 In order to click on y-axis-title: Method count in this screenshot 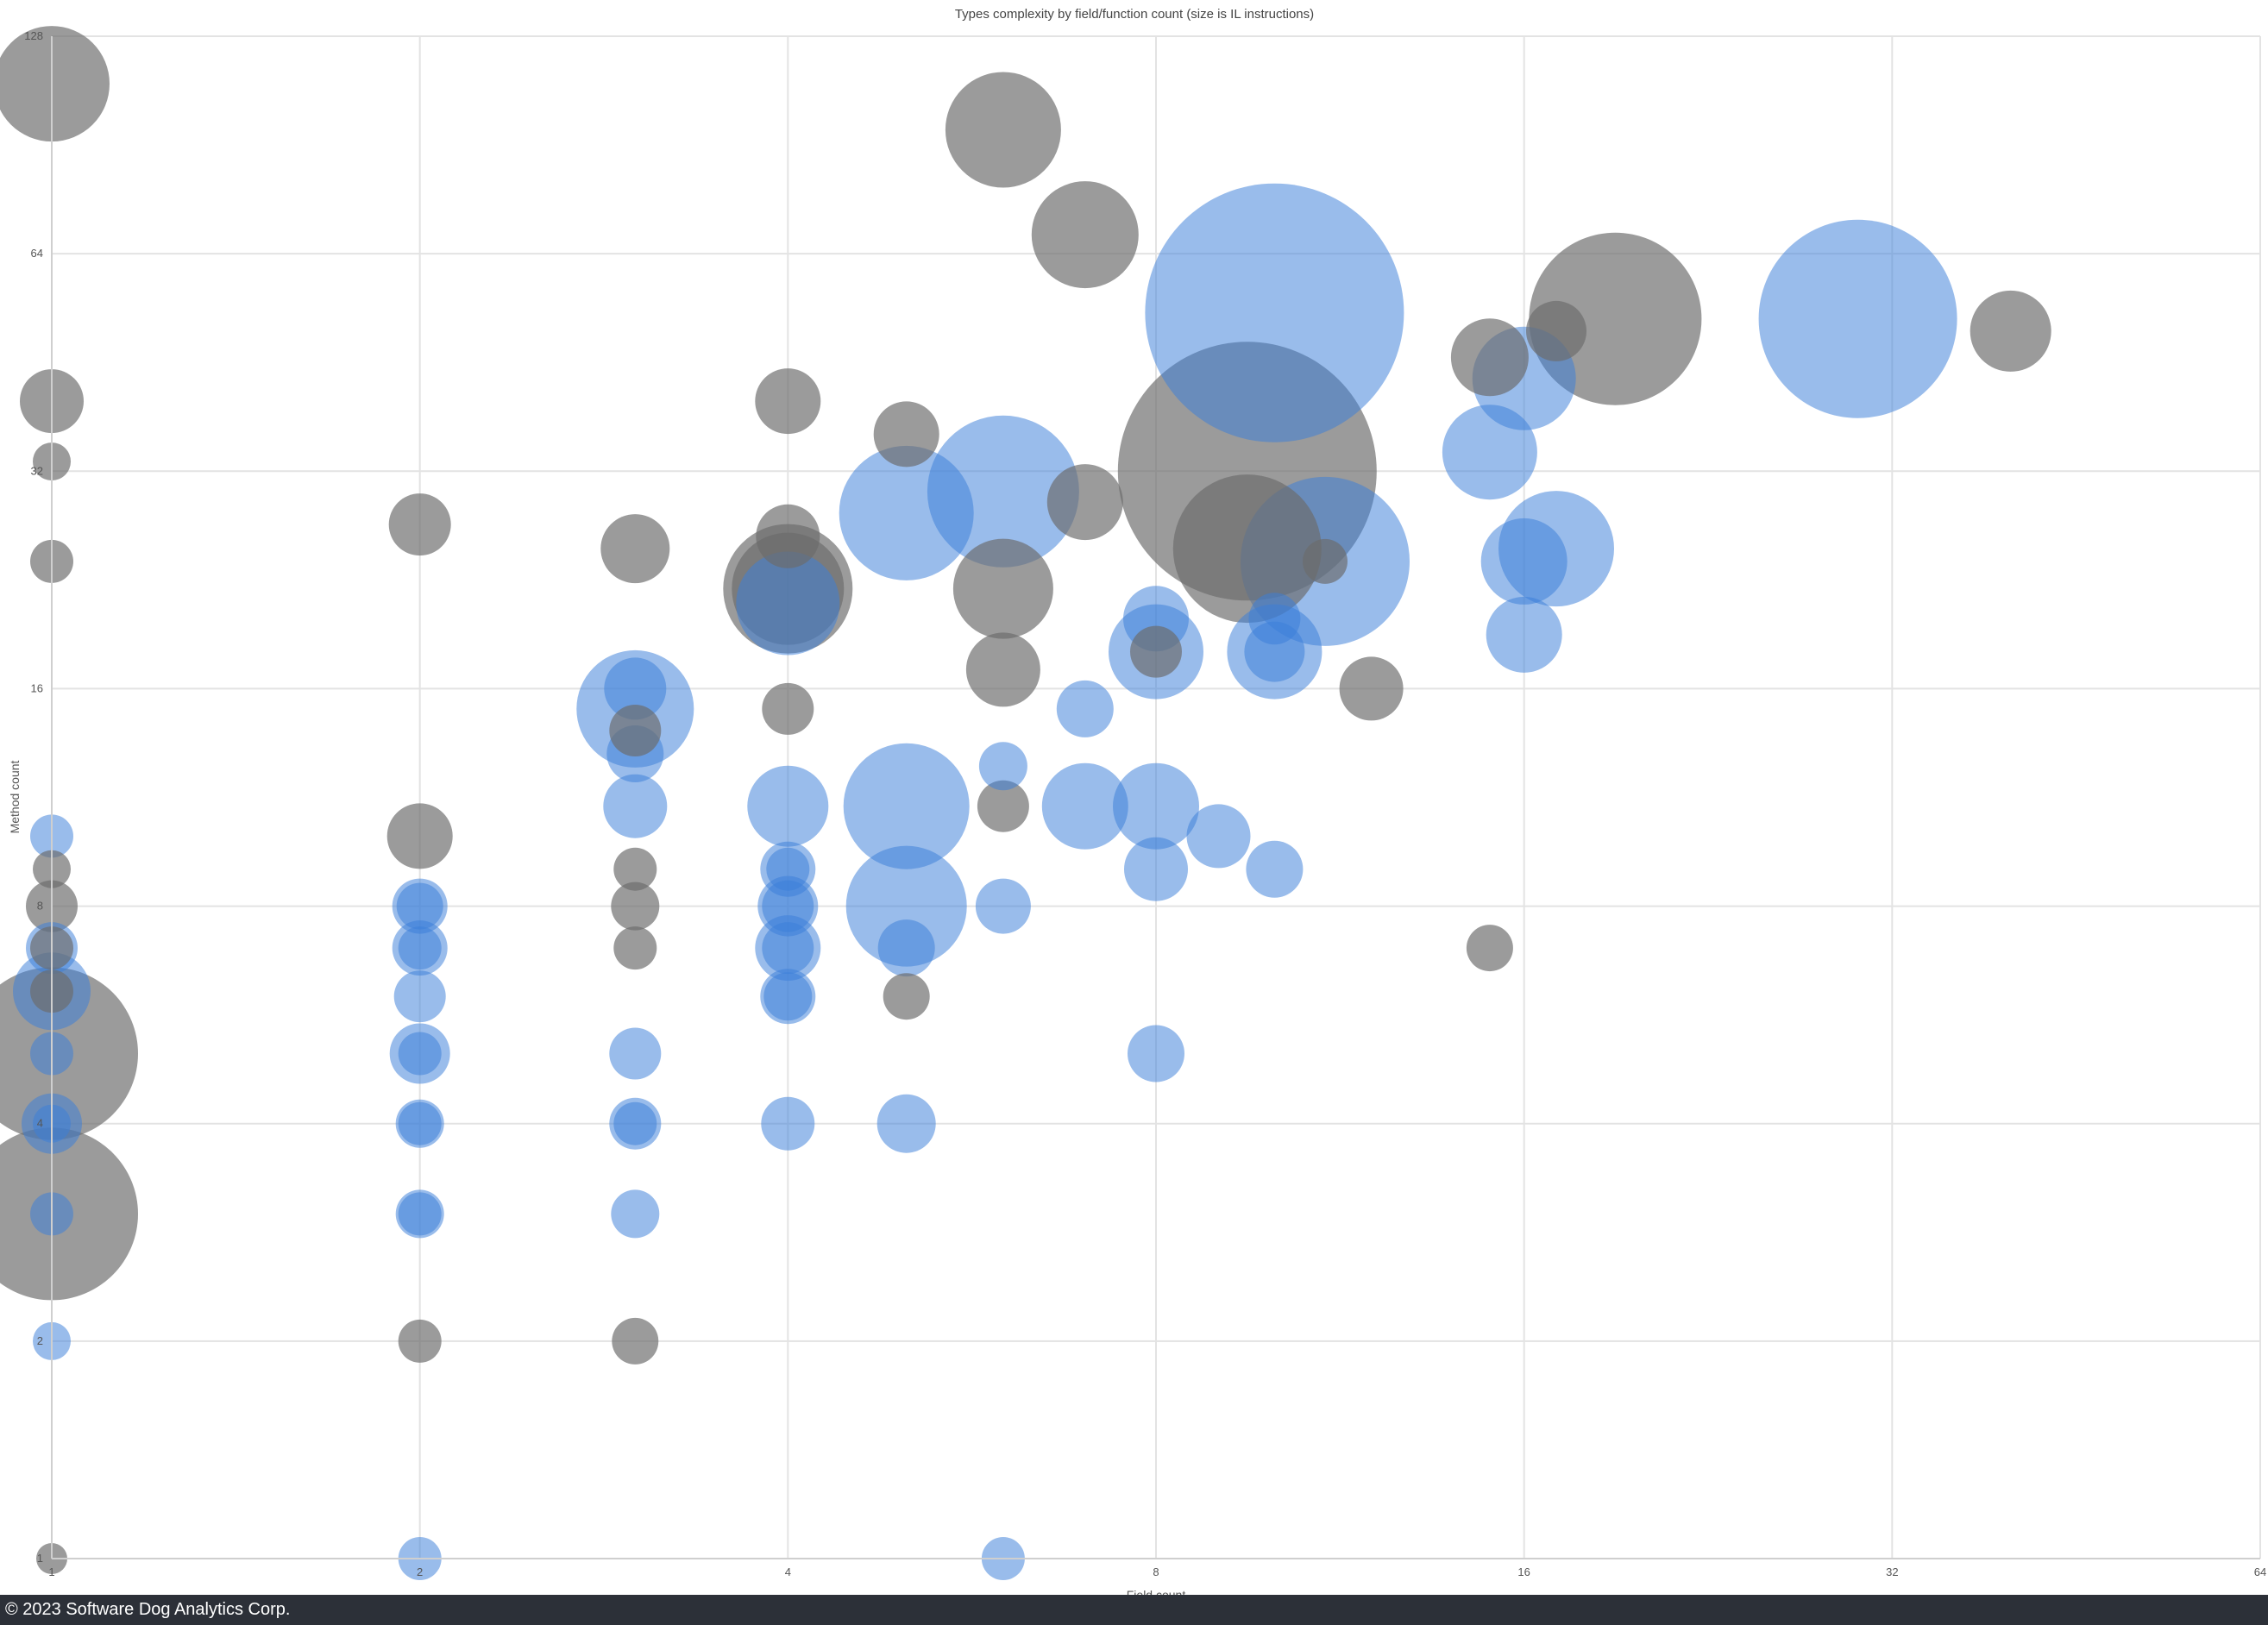, I will do `click(15, 796)`.